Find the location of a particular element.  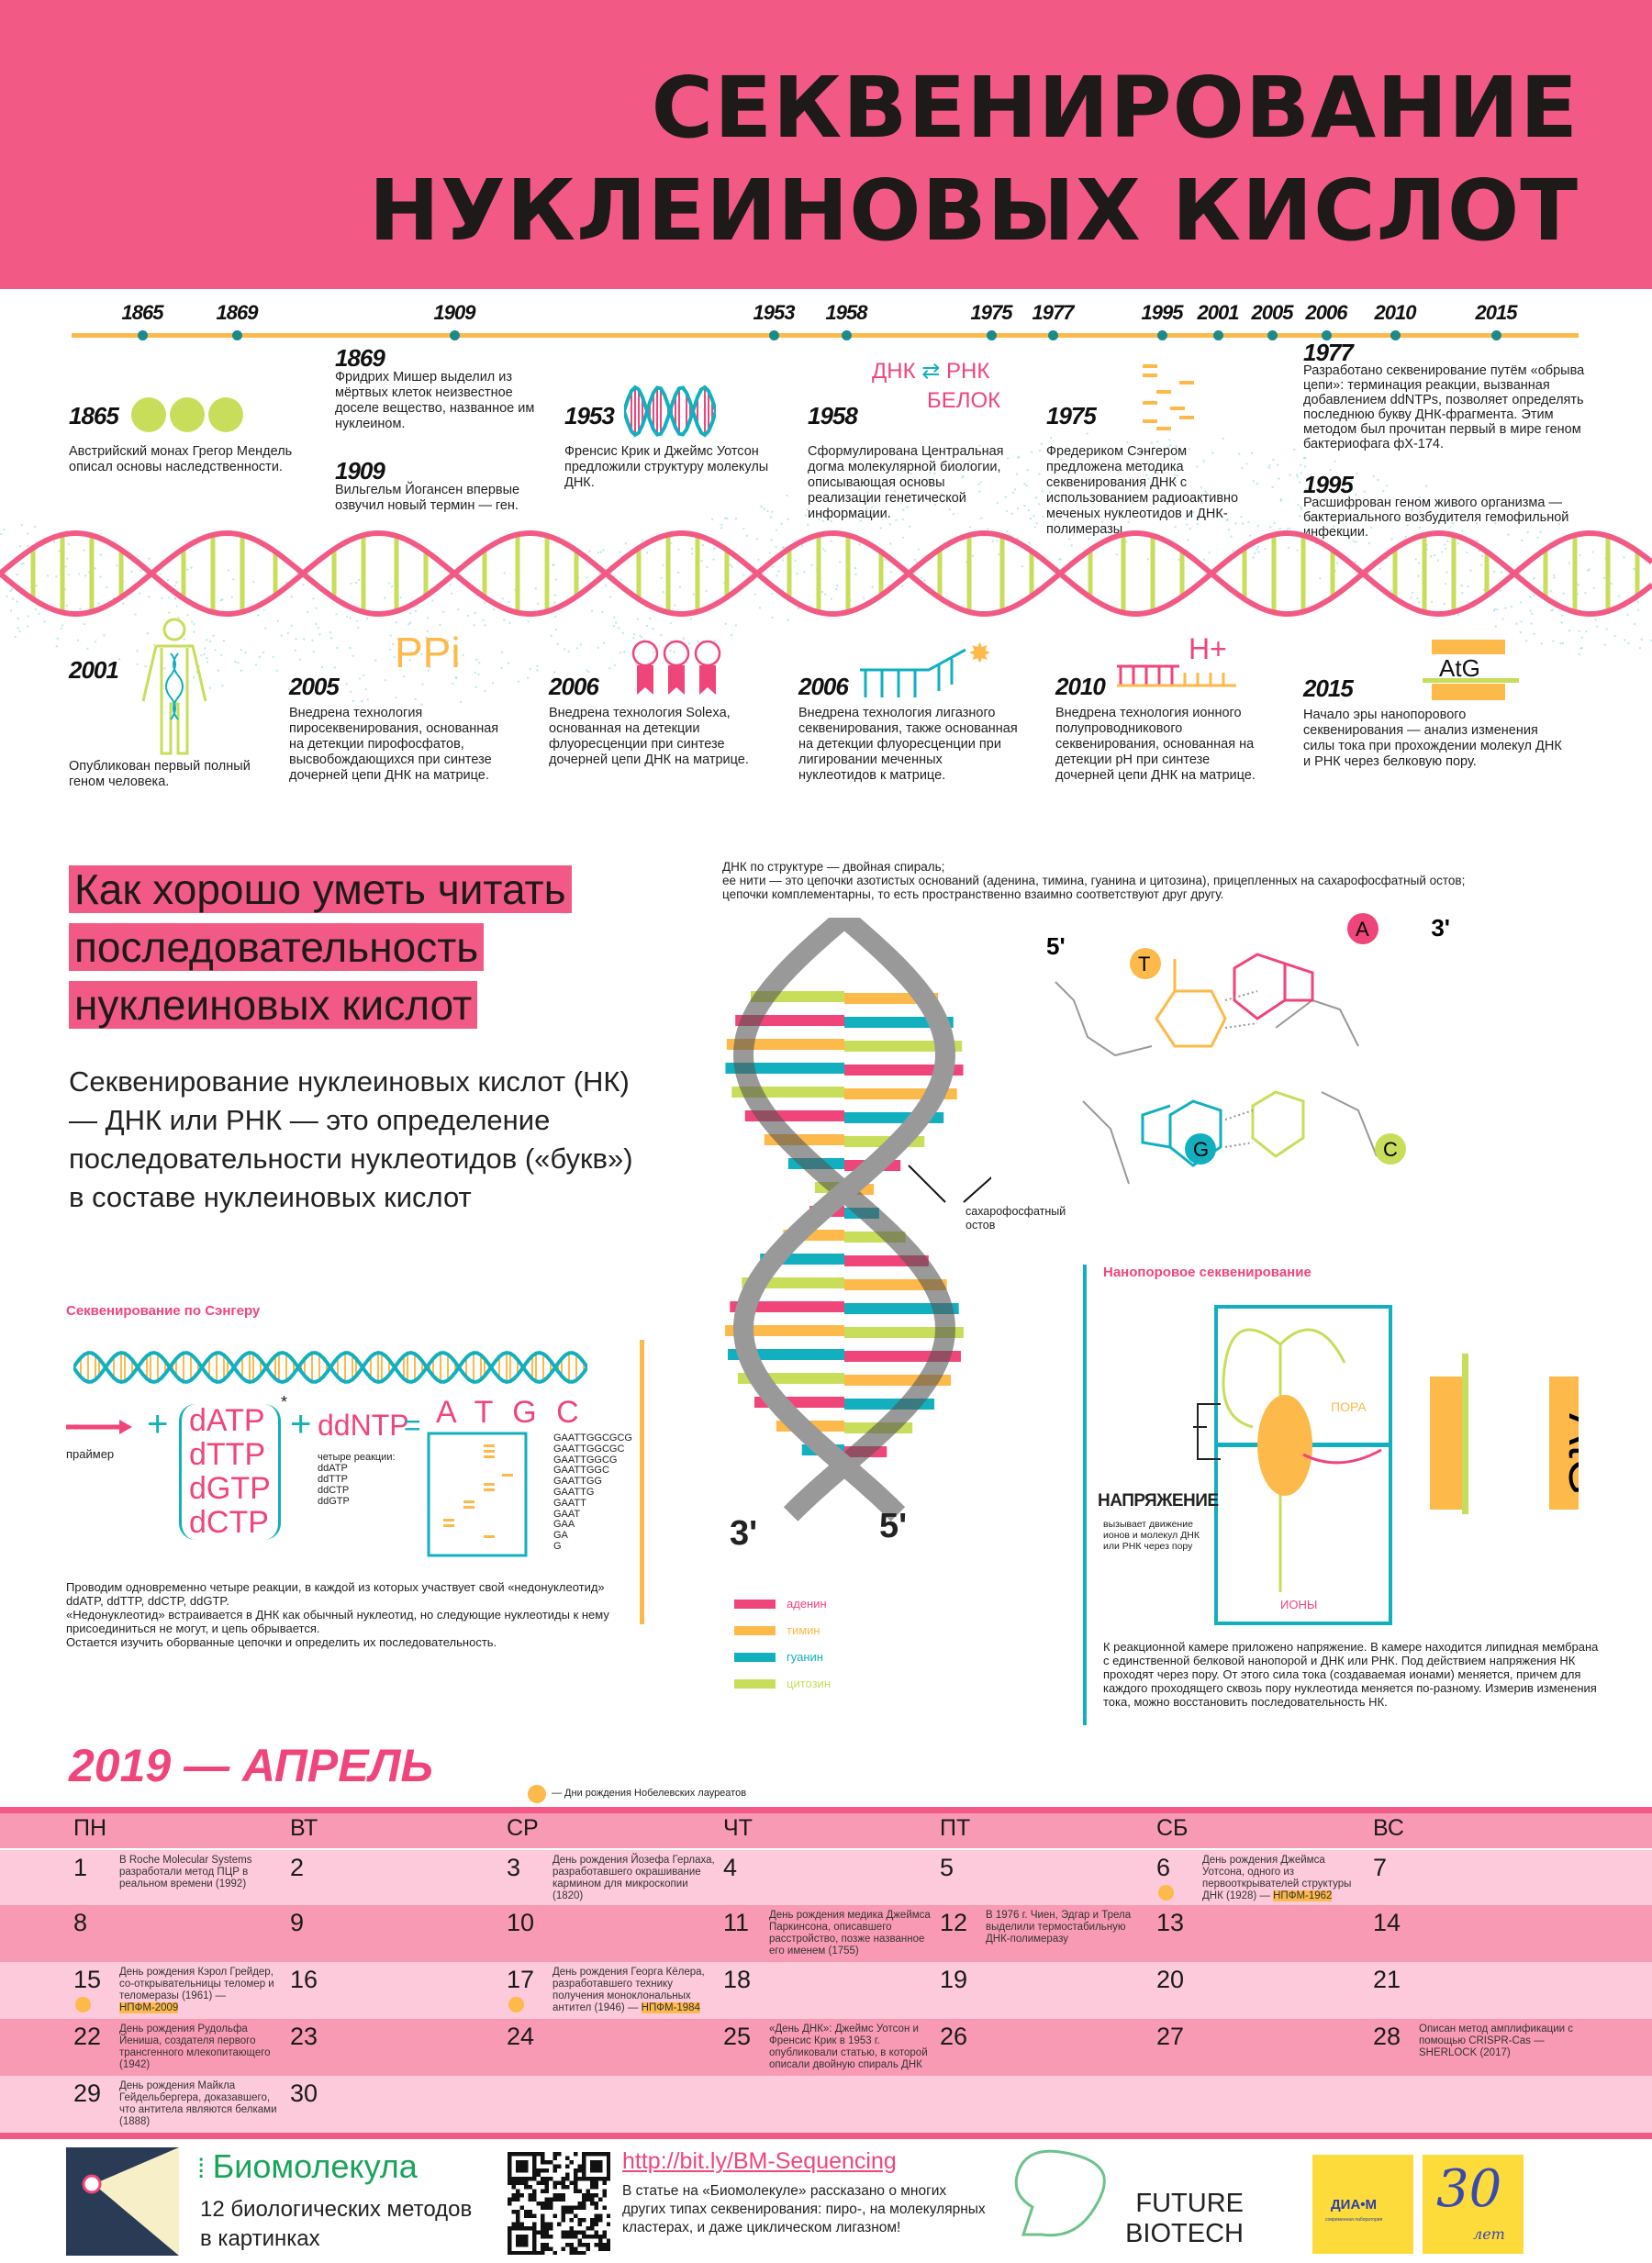

ddntp-label: ddNTP is located at coordinates (364, 1426).